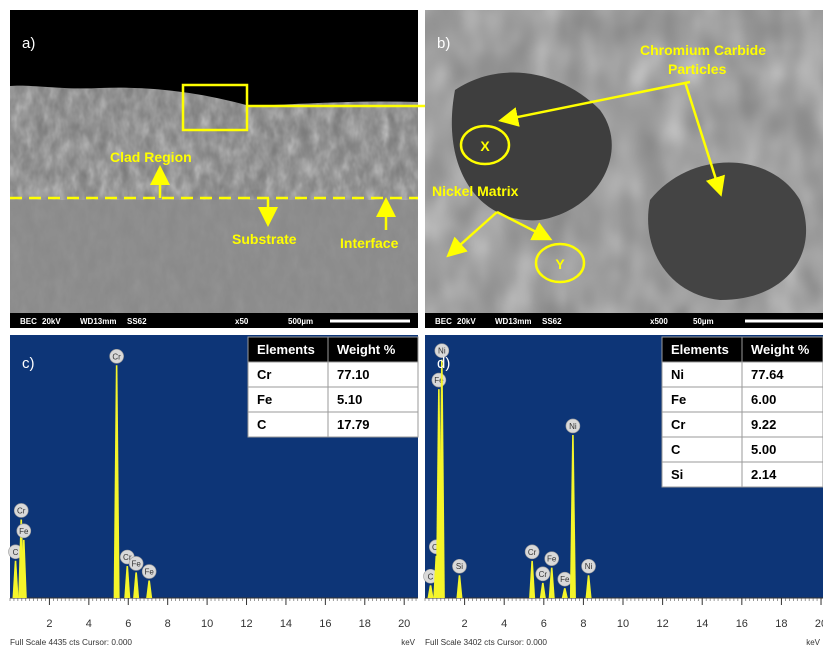 This screenshot has height=653, width=823. Describe the element at coordinates (560, 264) in the screenshot. I see `annotation: Y` at that location.